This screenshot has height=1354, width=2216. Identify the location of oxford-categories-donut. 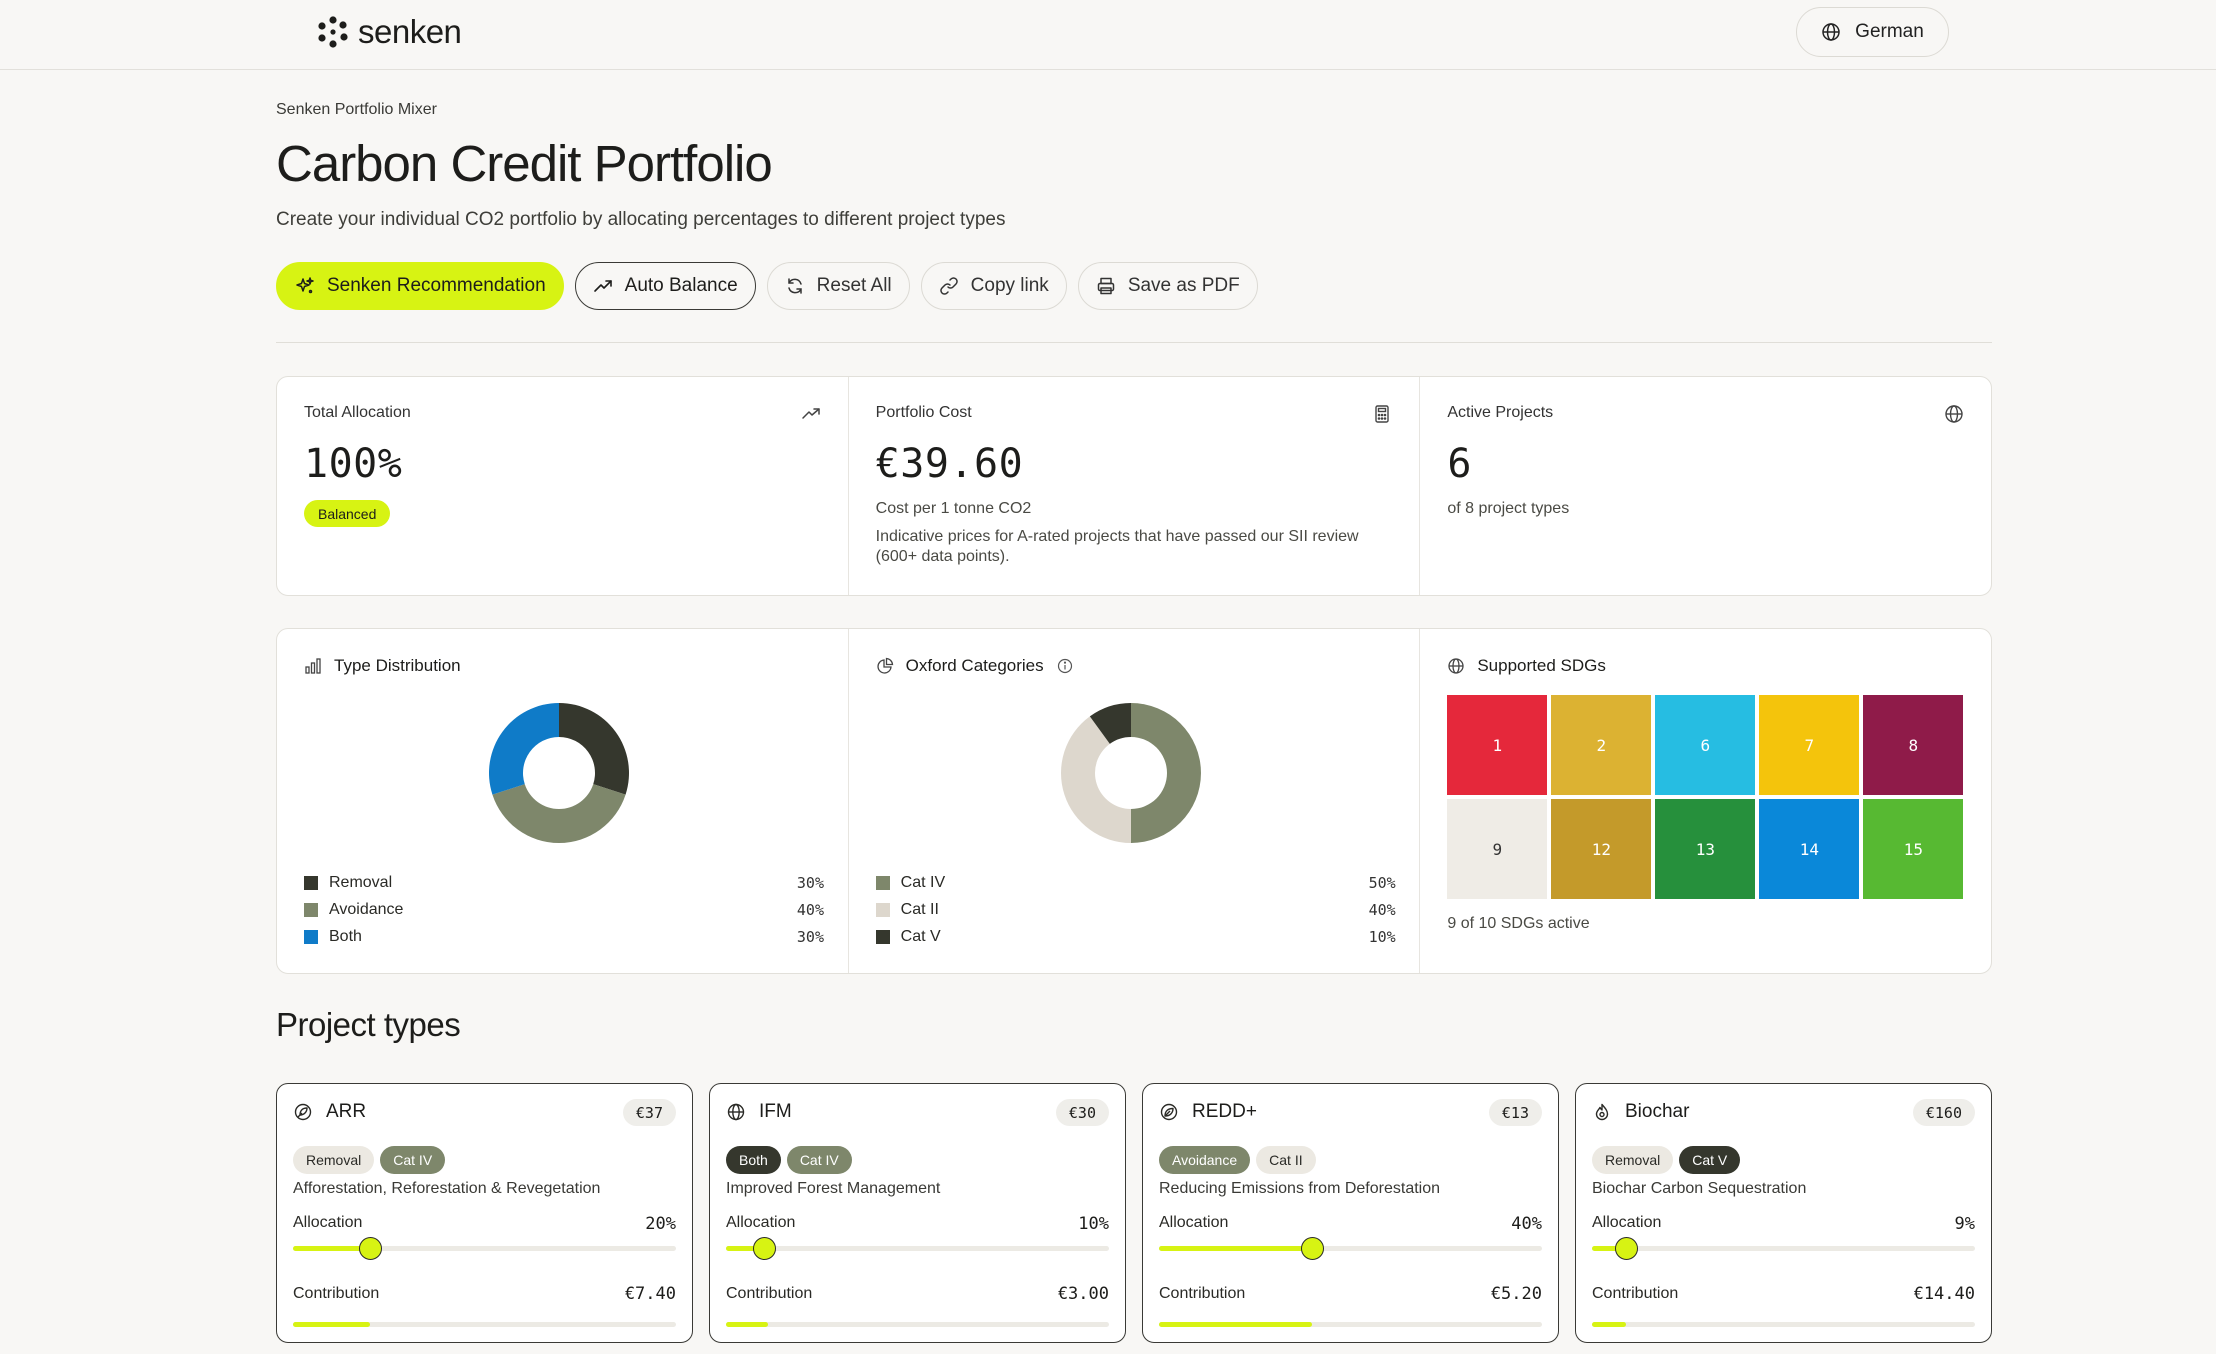
(1130, 773).